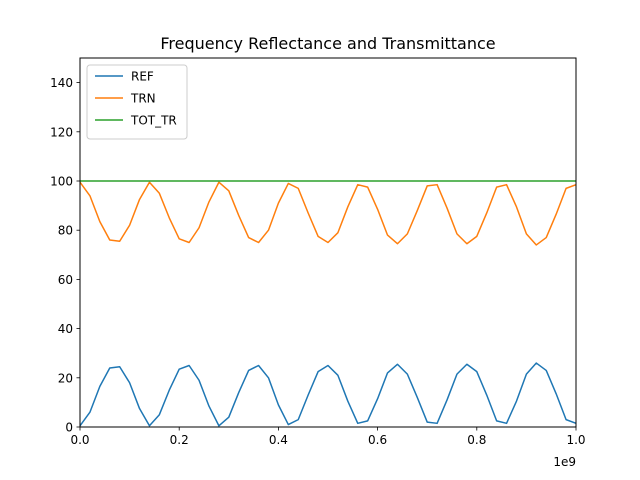 This screenshot has height=480, width=640. I want to click on legend: REF TRN TOT_TR, so click(137, 102).